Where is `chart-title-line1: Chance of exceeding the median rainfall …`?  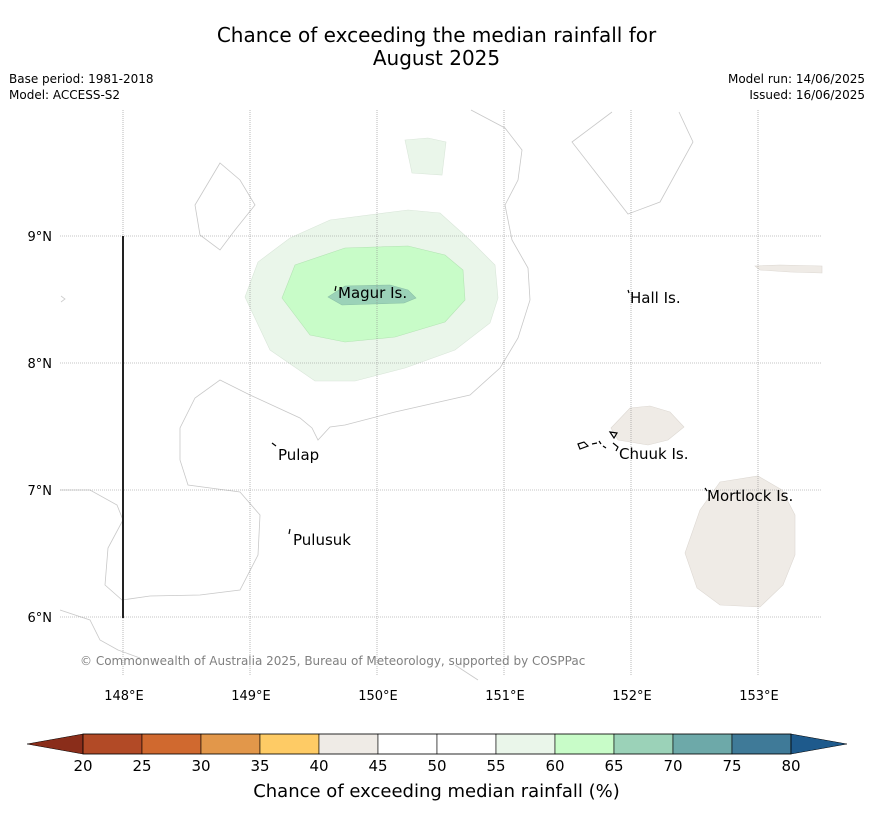
chart-title-line1: Chance of exceeding the median rainfall … is located at coordinates (436, 35).